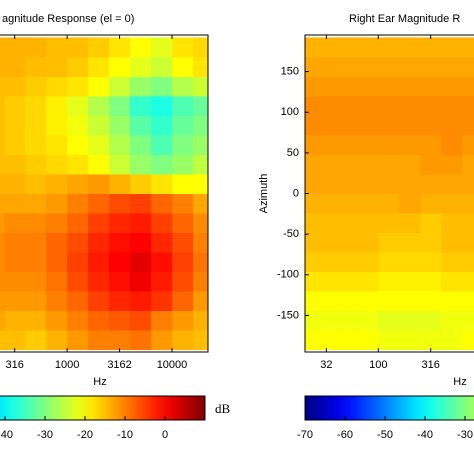  I want to click on chart-title: Right Ear Magnitude R, so click(404, 19).